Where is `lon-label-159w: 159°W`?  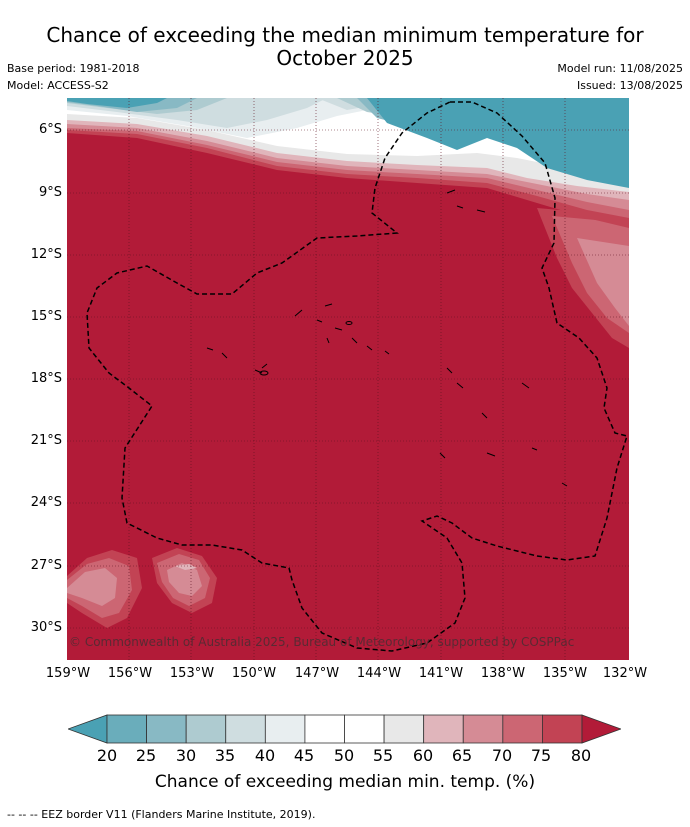
lon-label-159w: 159°W is located at coordinates (68, 673).